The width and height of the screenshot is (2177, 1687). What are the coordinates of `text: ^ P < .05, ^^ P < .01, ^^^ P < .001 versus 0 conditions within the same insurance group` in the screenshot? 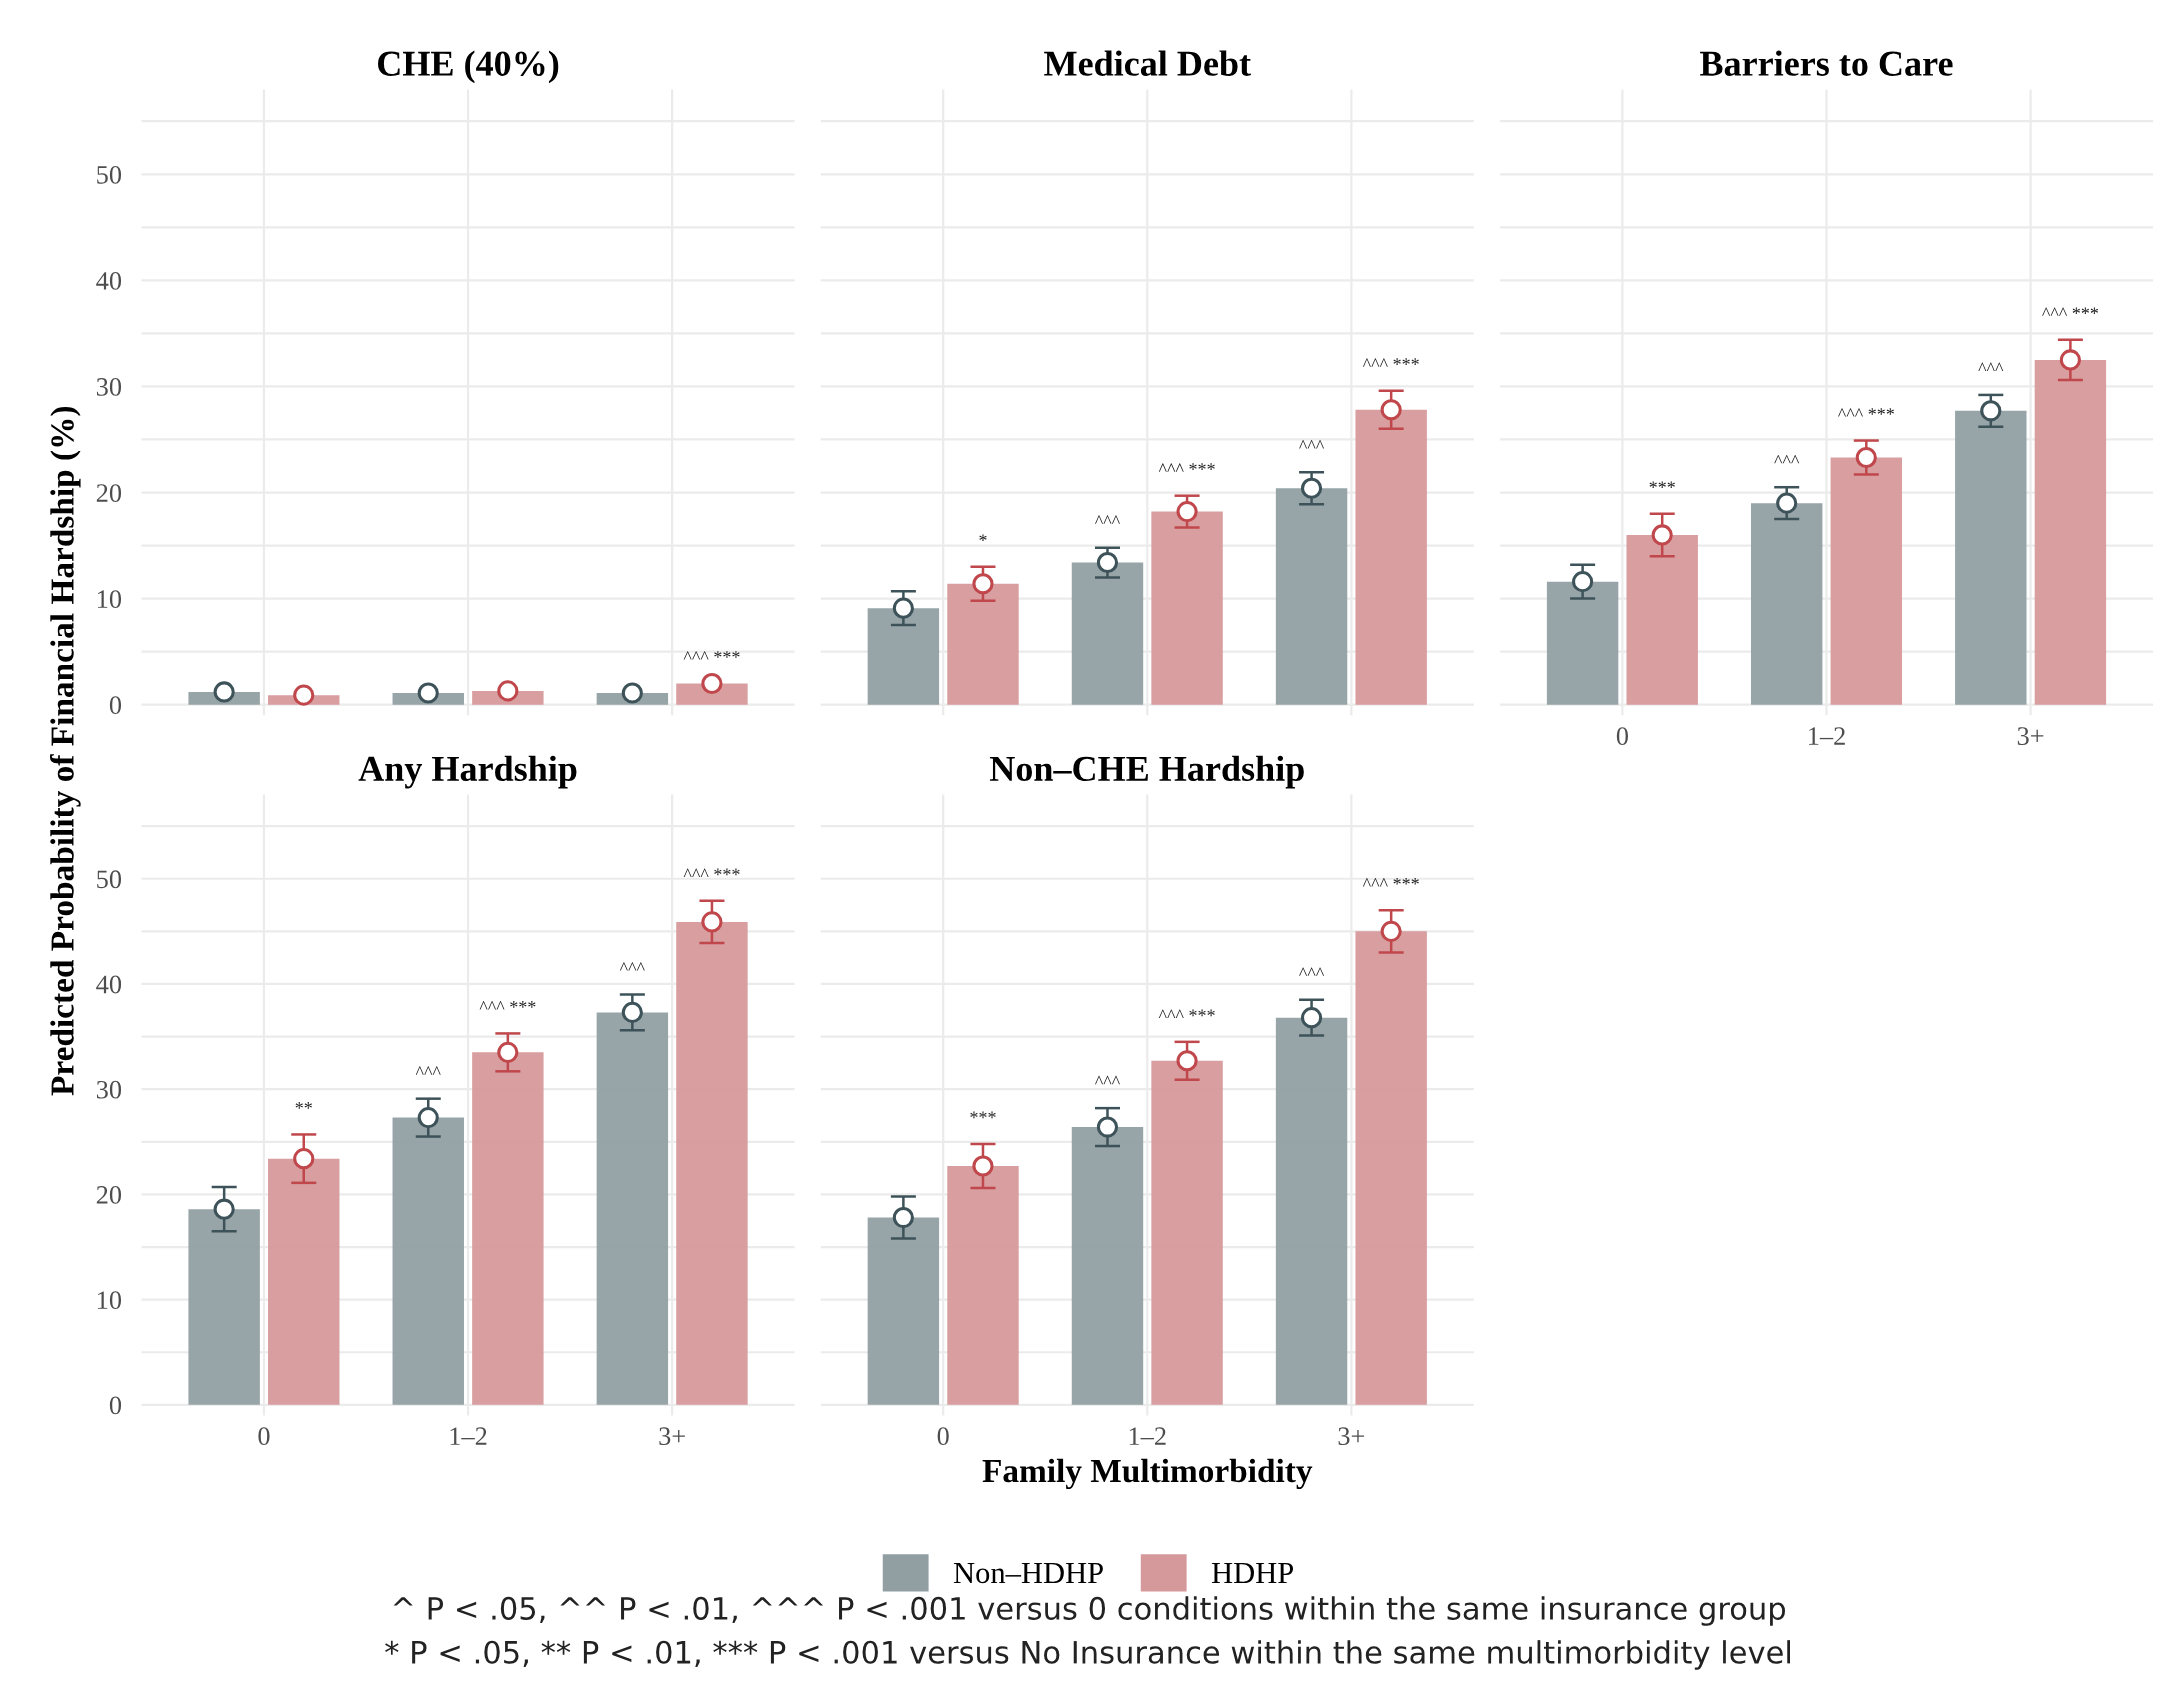 It's located at (1089, 1611).